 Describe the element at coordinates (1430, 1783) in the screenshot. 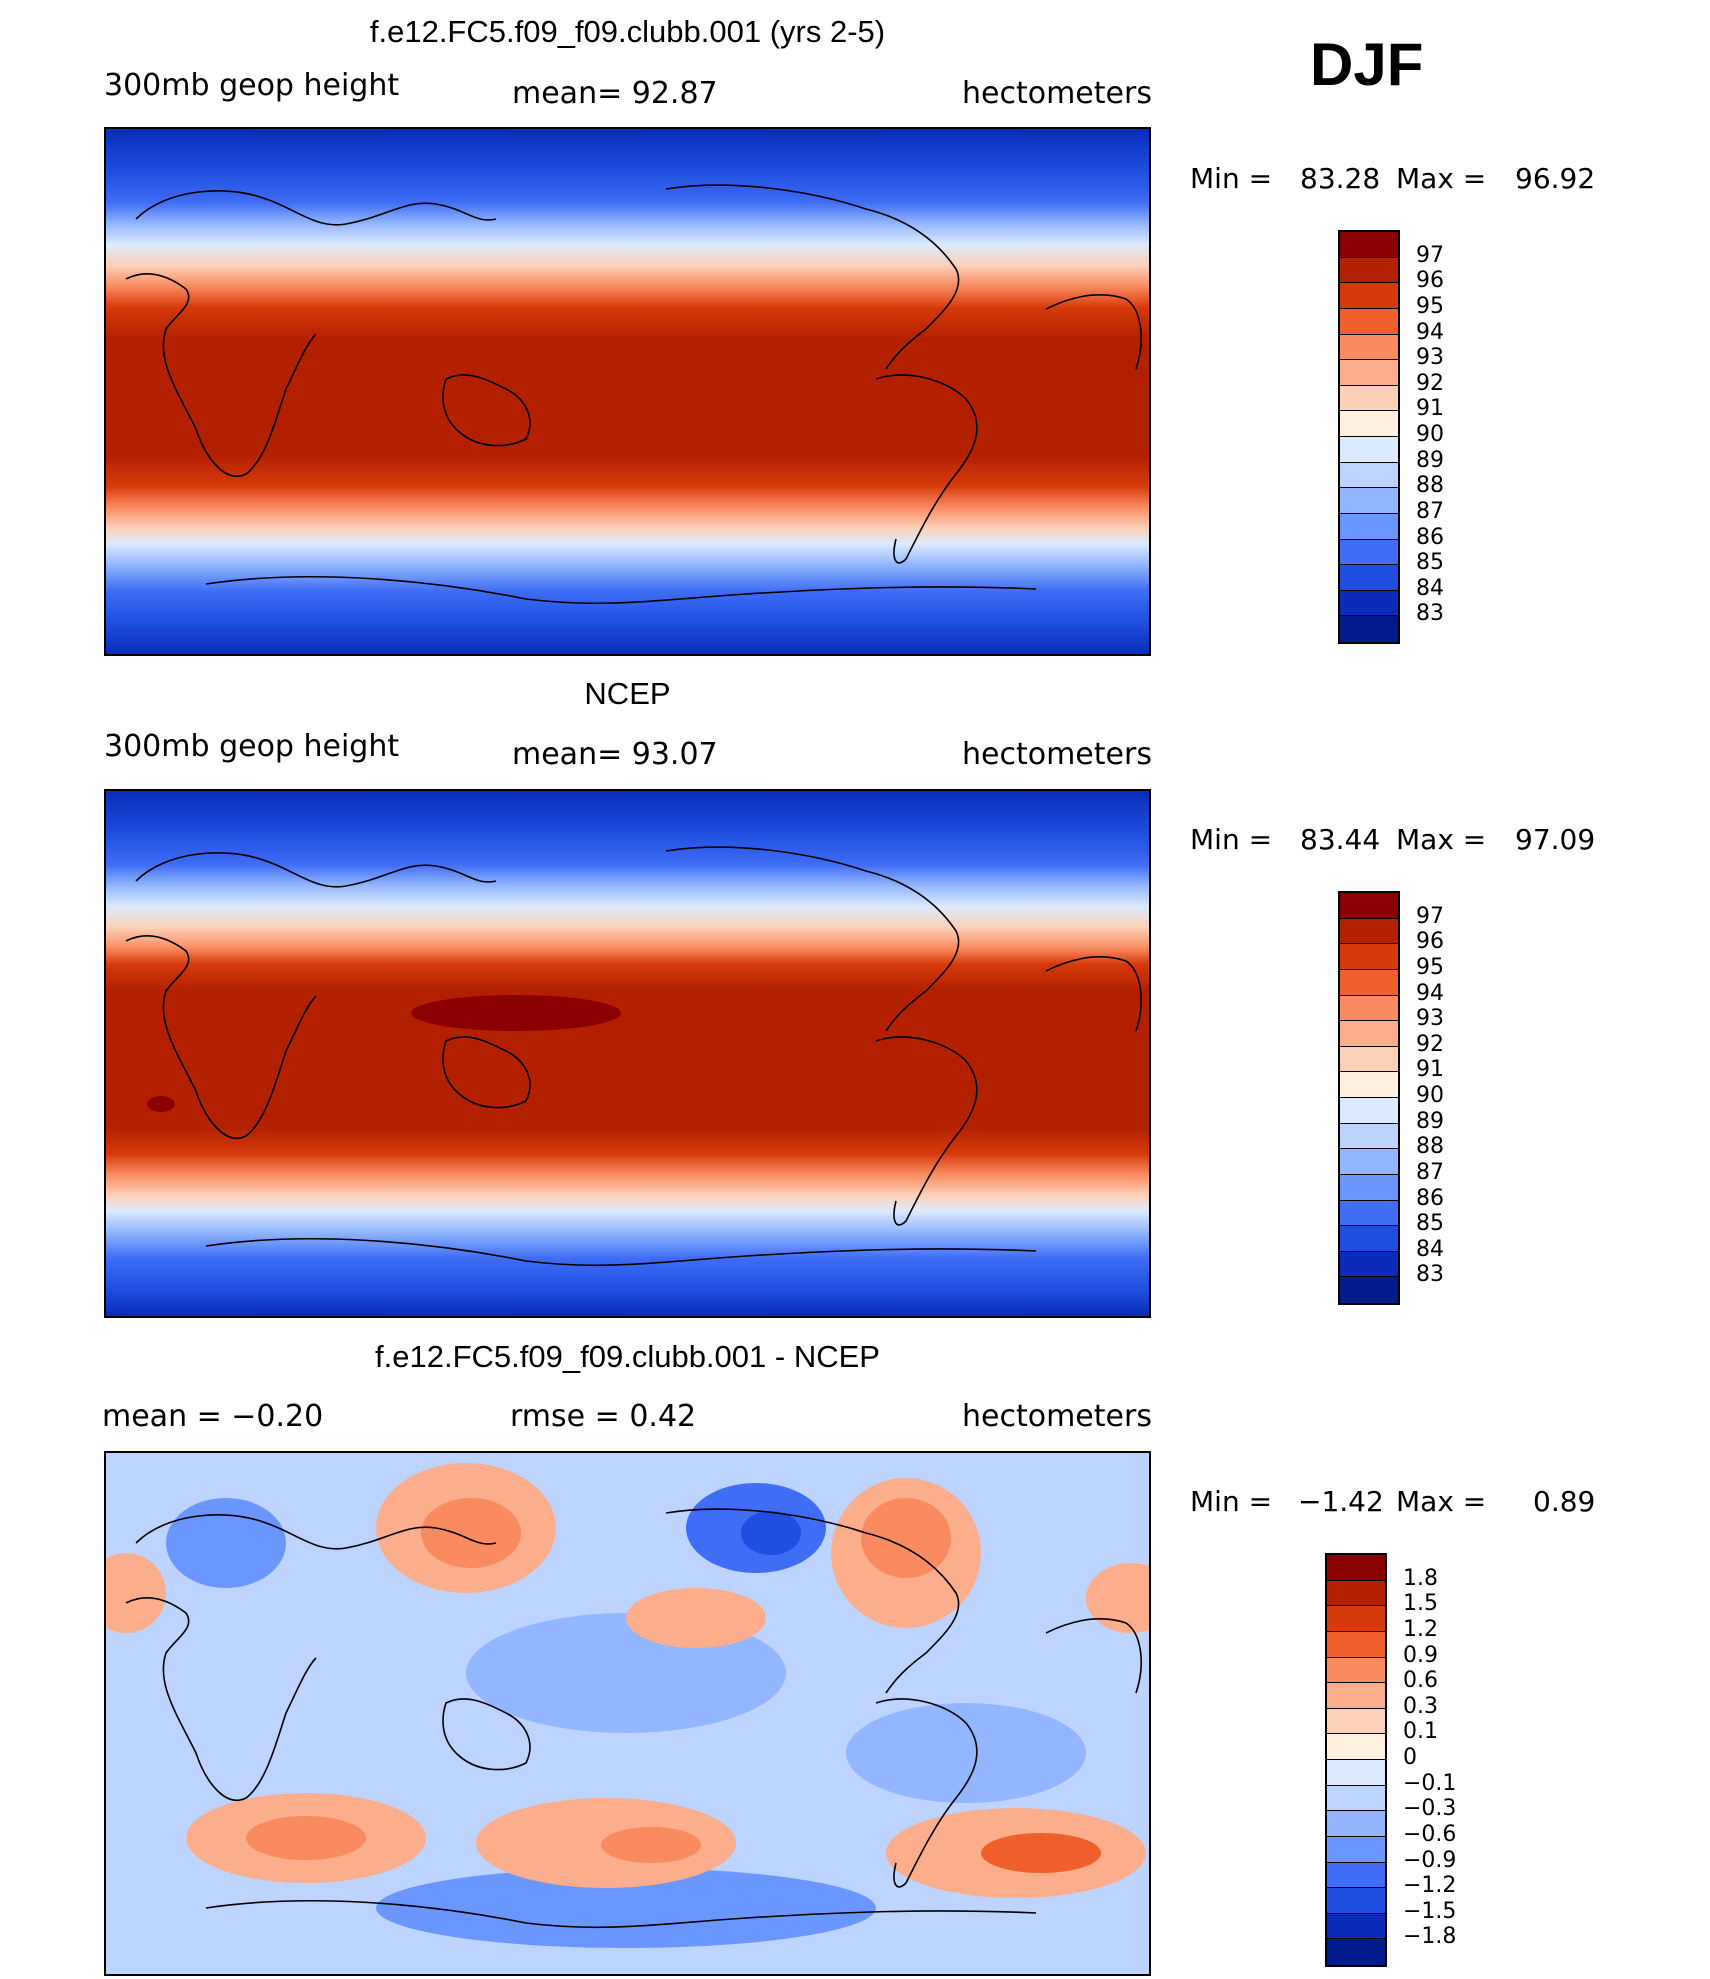

I see `colorbar-label: −0.1` at that location.